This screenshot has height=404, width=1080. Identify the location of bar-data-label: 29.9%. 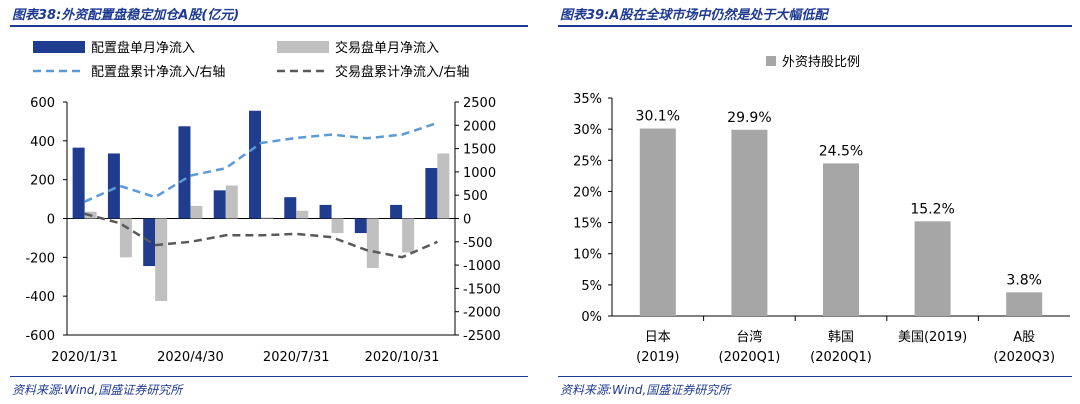
(749, 118).